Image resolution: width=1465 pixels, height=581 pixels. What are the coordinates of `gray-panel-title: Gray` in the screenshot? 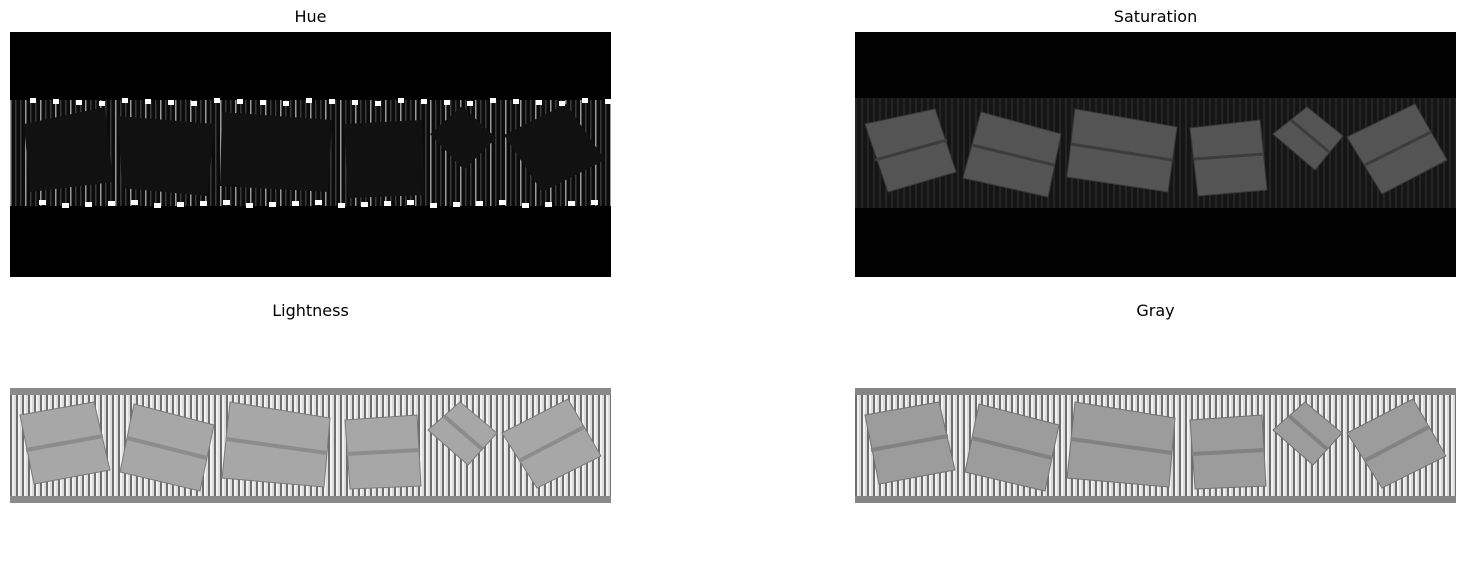 It's located at (1155, 310).